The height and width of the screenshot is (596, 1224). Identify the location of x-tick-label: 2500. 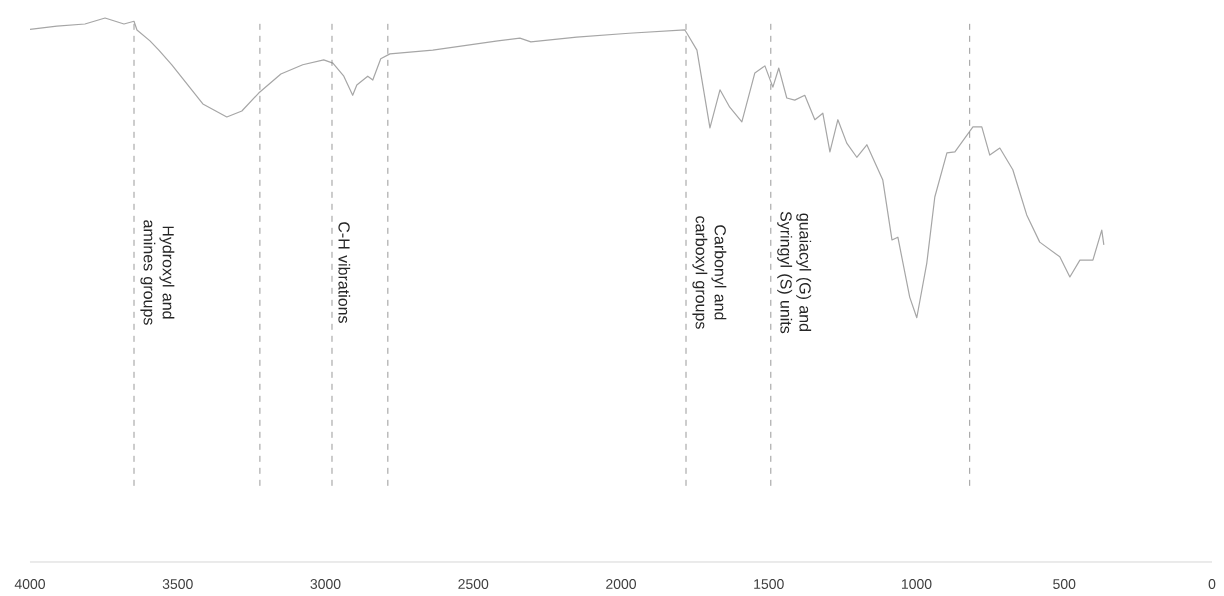
(473, 584).